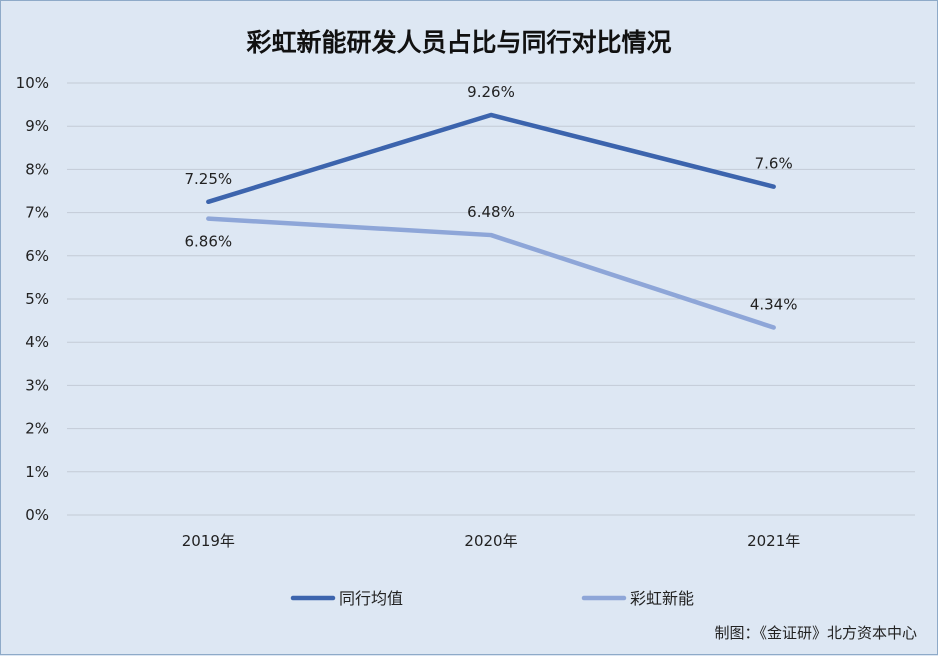 Image resolution: width=938 pixels, height=656 pixels. I want to click on data-label: 9.26%, so click(491, 92).